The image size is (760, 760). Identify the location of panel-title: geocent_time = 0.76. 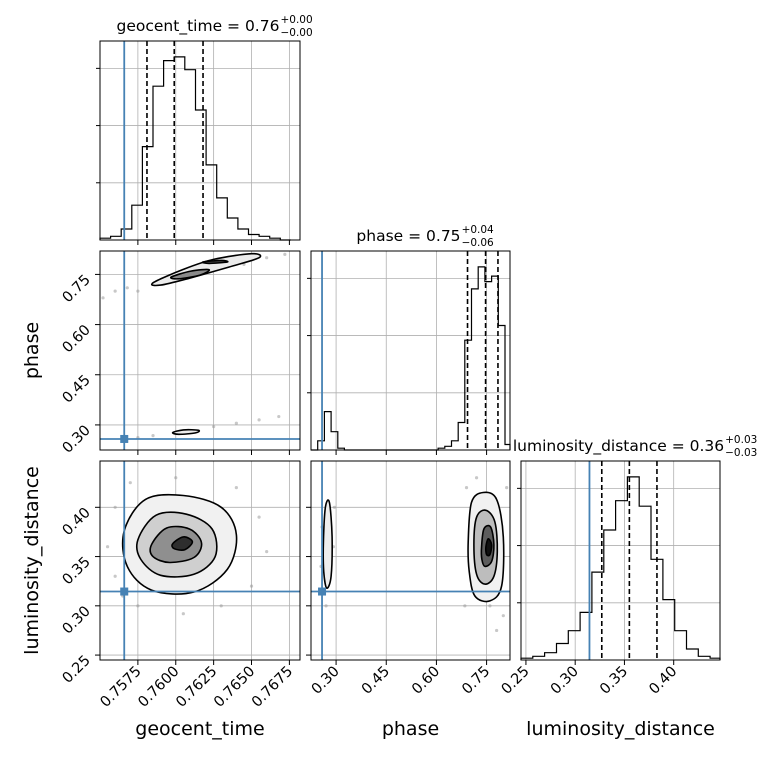
(198, 26).